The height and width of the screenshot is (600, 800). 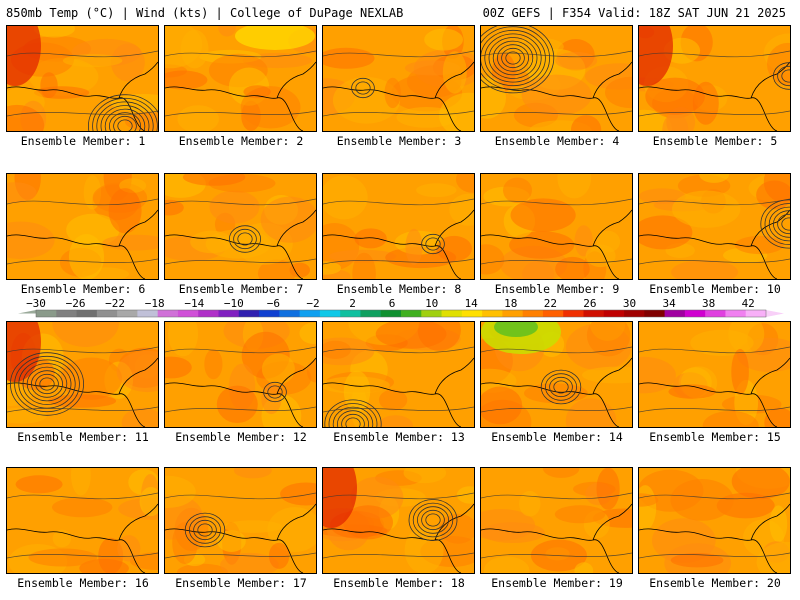 I want to click on colorbar-tick-label: −26, so click(x=76, y=303).